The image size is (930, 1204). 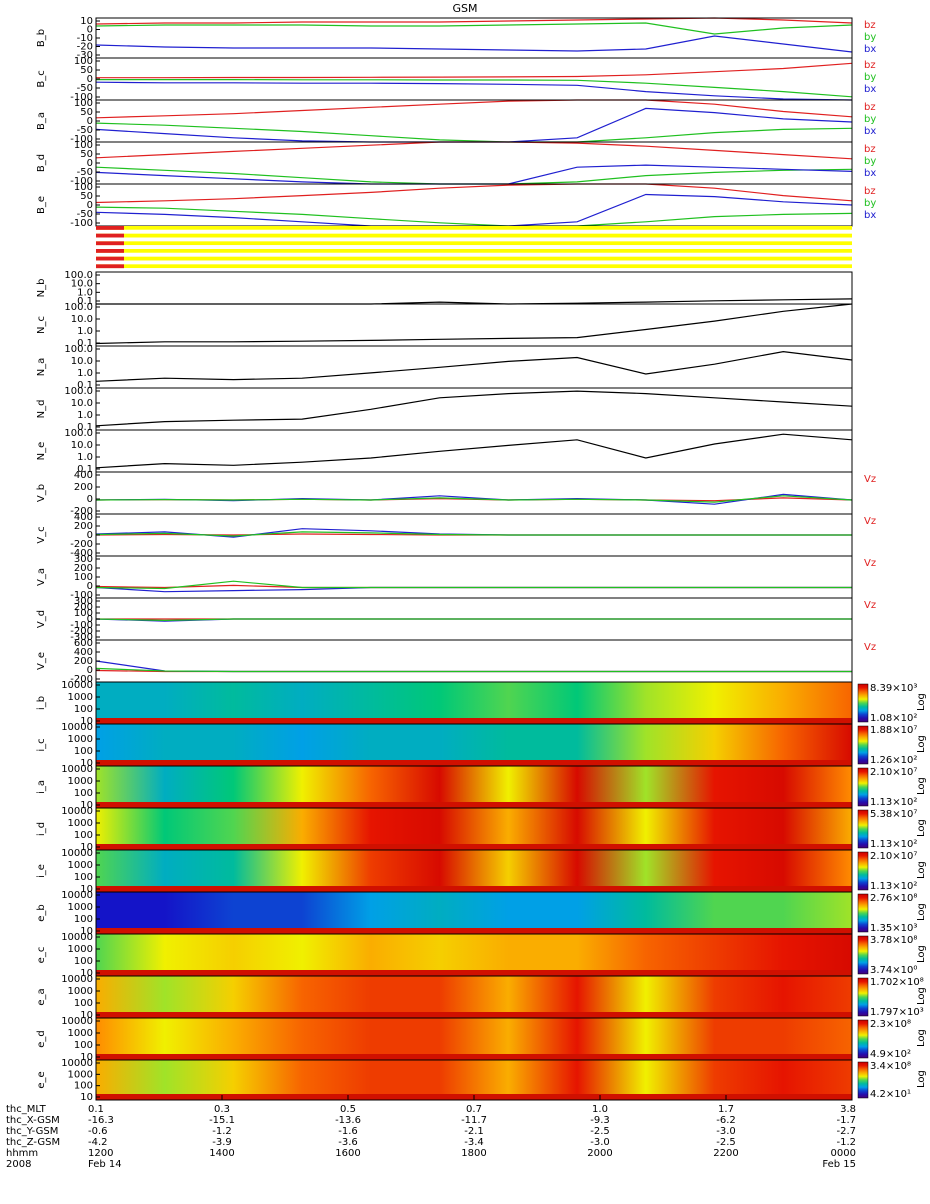 What do you see at coordinates (83, 475) in the screenshot?
I see `y-tick-label: 400` at bounding box center [83, 475].